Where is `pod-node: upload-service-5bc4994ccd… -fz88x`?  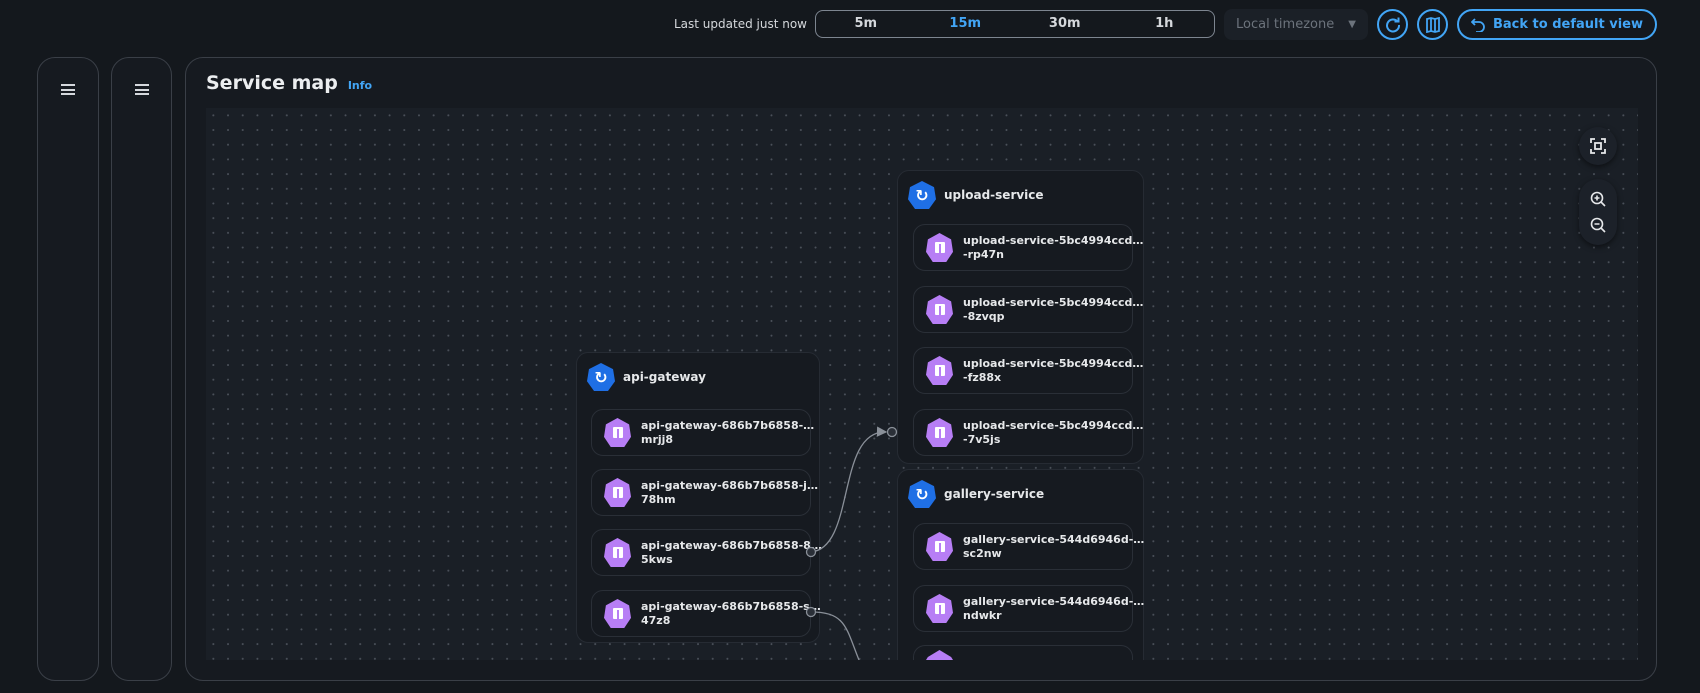
pod-node: upload-service-5bc4994ccd… -fz88x is located at coordinates (1028, 370).